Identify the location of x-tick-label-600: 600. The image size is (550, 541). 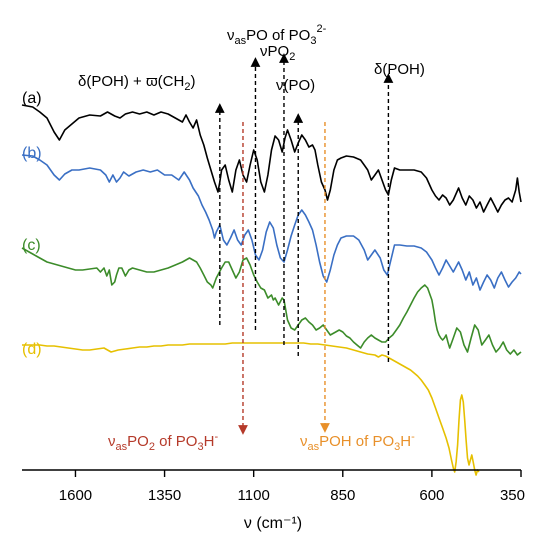
(431, 495).